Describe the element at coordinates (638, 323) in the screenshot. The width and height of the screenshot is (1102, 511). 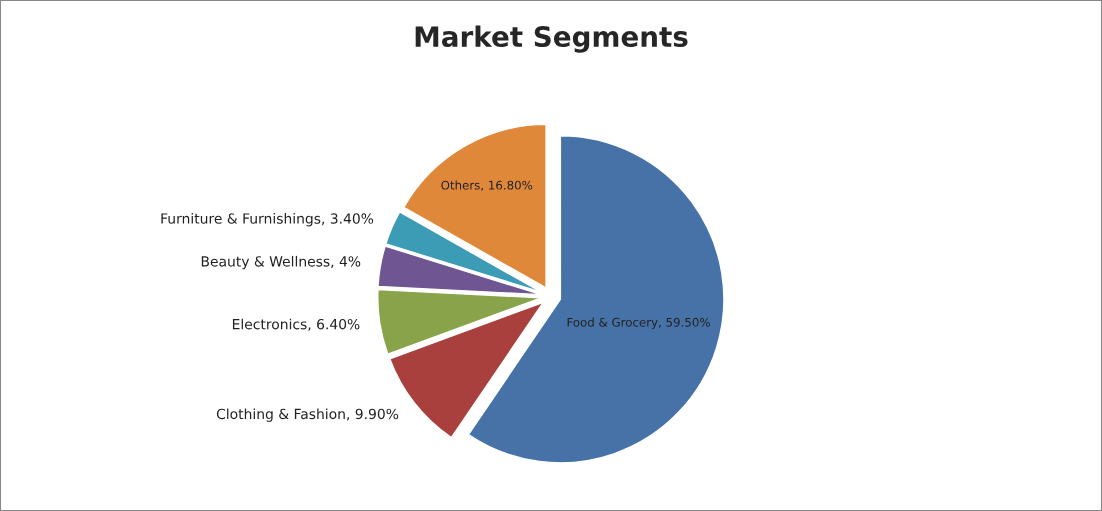
I see `slice-label: Food & Grocery, 59.50%` at that location.